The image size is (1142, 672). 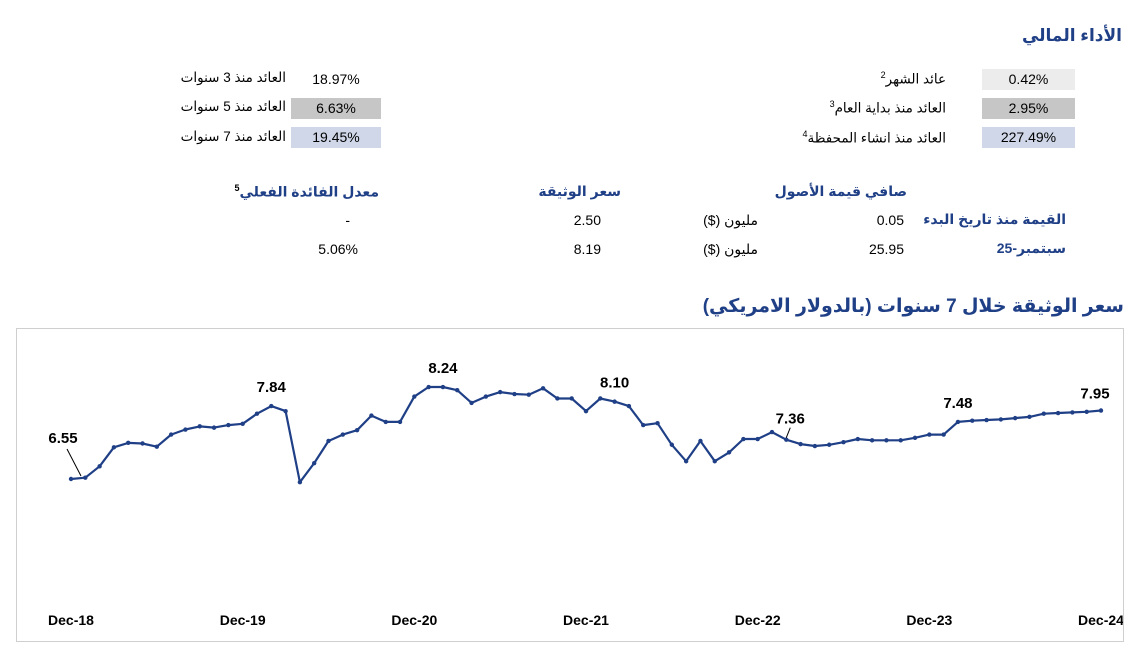 I want to click on data-label: 7.84, so click(x=272, y=387).